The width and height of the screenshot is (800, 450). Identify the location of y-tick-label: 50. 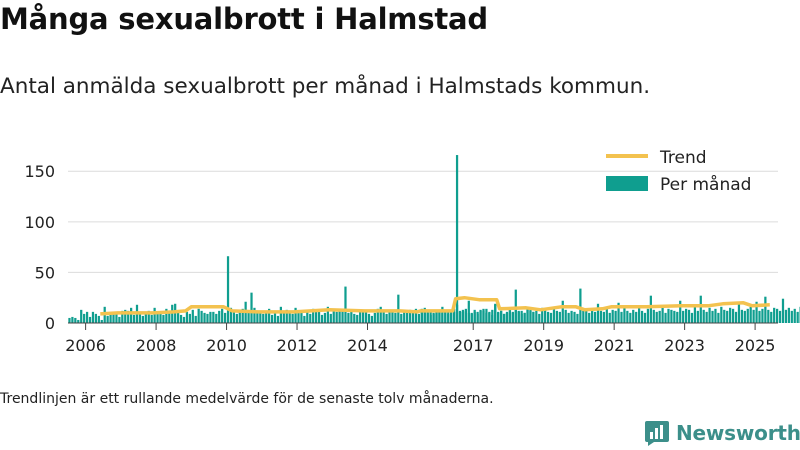
(45, 272).